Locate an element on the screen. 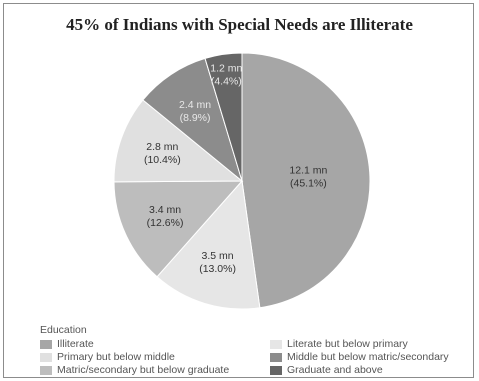 This screenshot has width=479, height=381. data-label-literate-but-below-primary-percent: (13.0%) is located at coordinates (217, 269).